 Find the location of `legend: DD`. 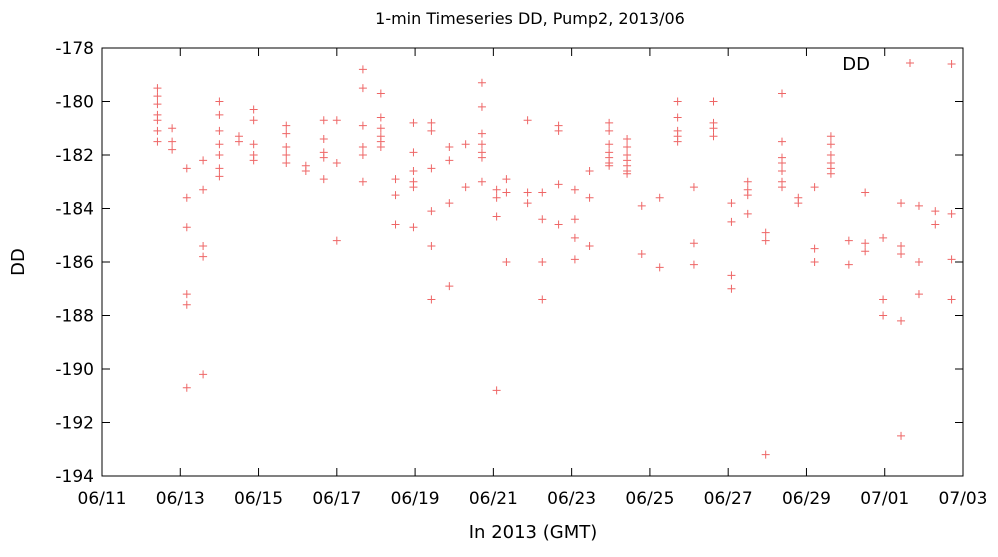

legend: DD is located at coordinates (878, 64).